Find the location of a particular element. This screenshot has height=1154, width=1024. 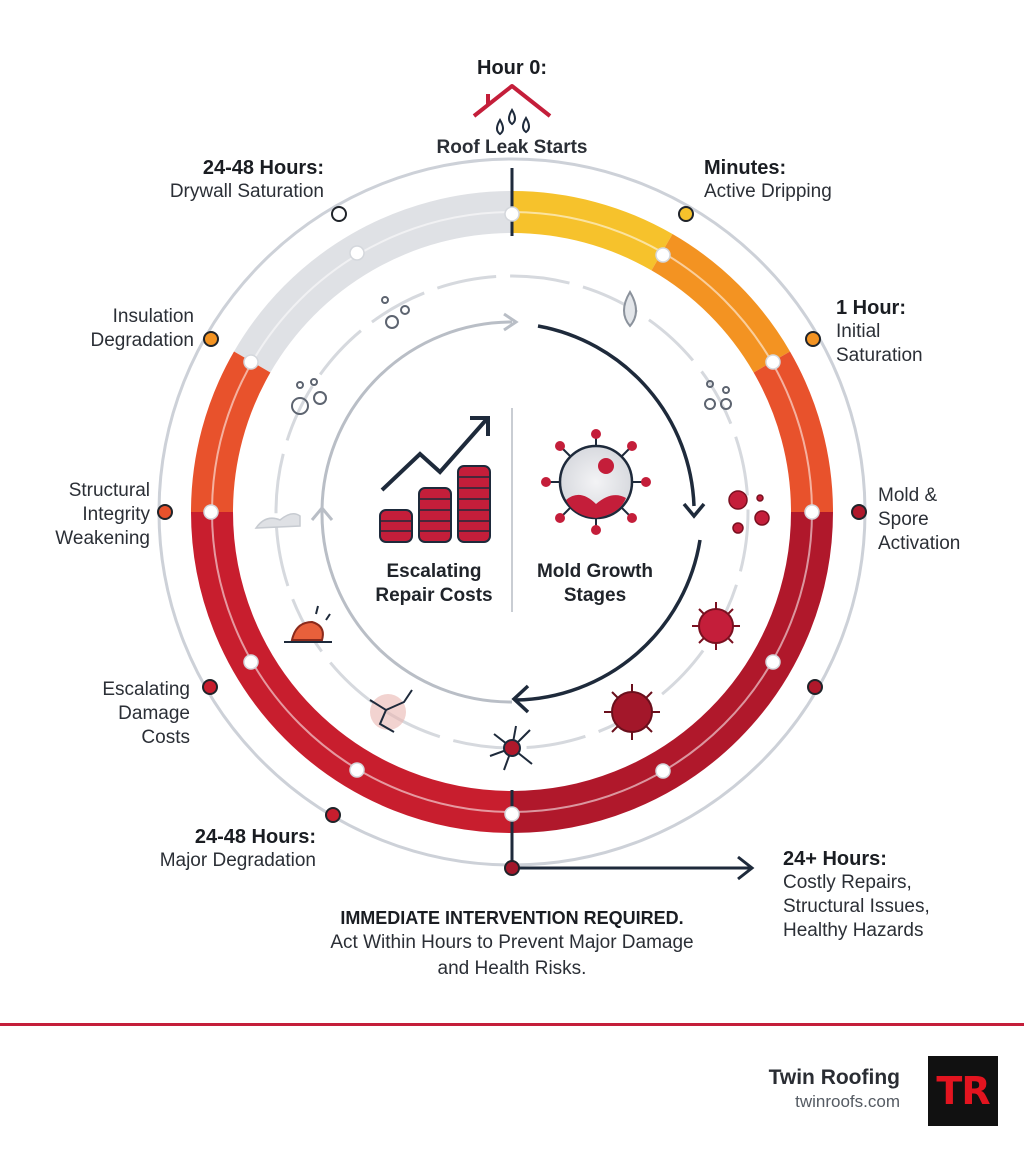

brand-url: twinroofs.com is located at coordinates (847, 1101).